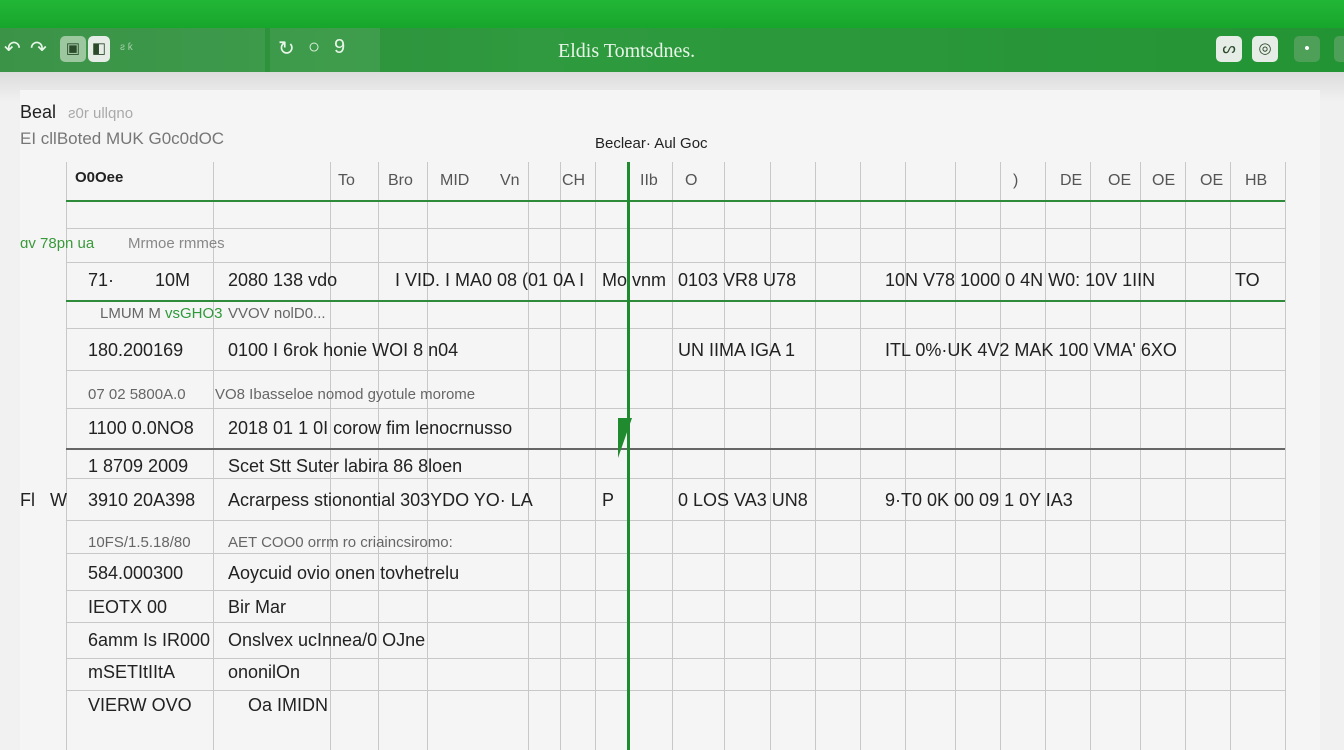 The height and width of the screenshot is (750, 1344). What do you see at coordinates (141, 428) in the screenshot?
I see `cell: 1100 0.0NO8` at bounding box center [141, 428].